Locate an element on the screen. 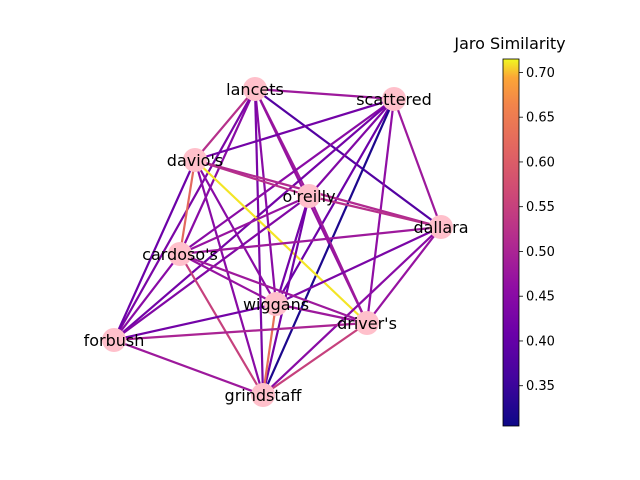 The height and width of the screenshot is (480, 640). node-label-cardosos: cardoso's is located at coordinates (180, 254).